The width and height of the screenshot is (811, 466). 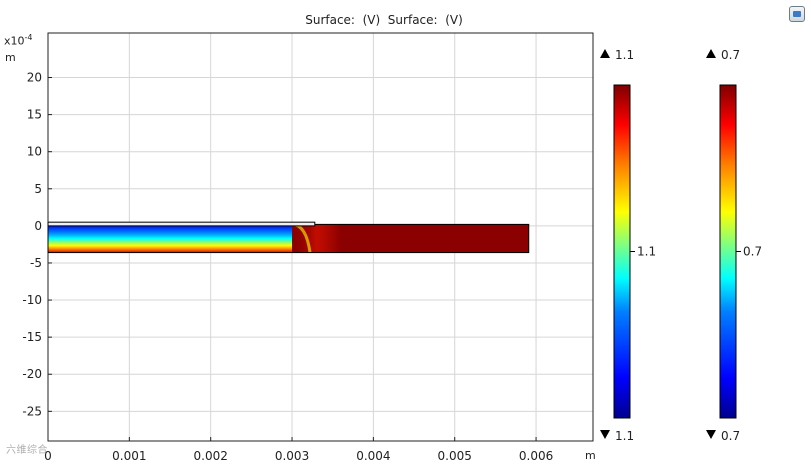 I want to click on colorbar-mid-label: 1.1, so click(x=646, y=252).